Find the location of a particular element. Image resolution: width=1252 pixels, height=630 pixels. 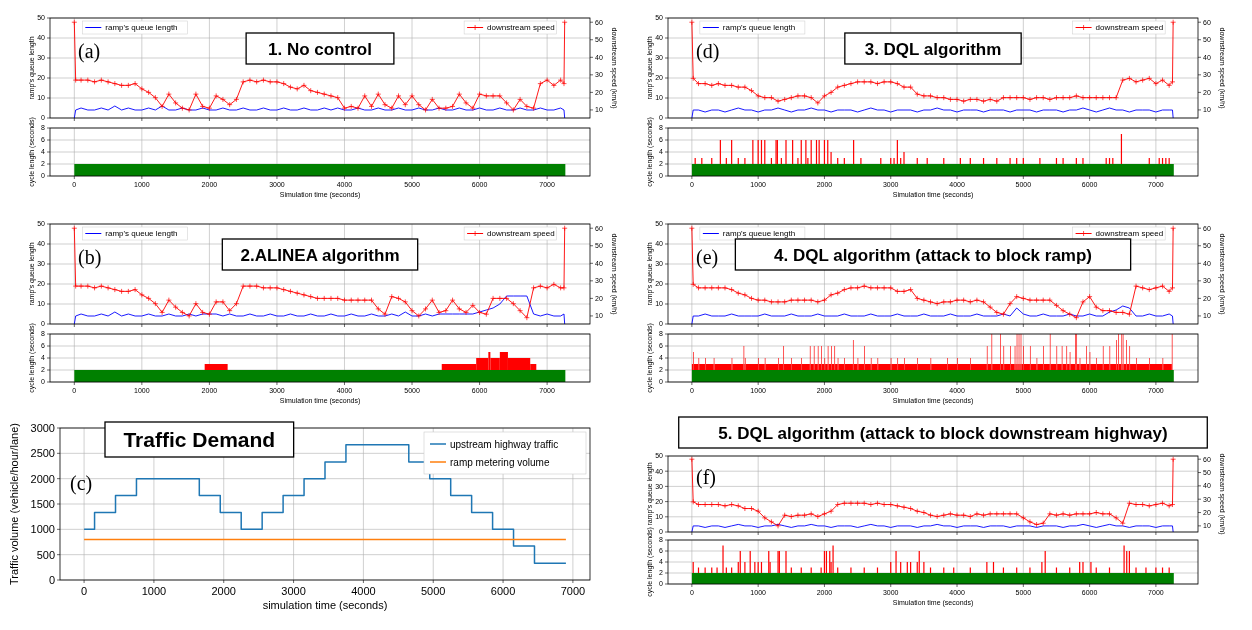

annotation: (d) is located at coordinates (708, 51).